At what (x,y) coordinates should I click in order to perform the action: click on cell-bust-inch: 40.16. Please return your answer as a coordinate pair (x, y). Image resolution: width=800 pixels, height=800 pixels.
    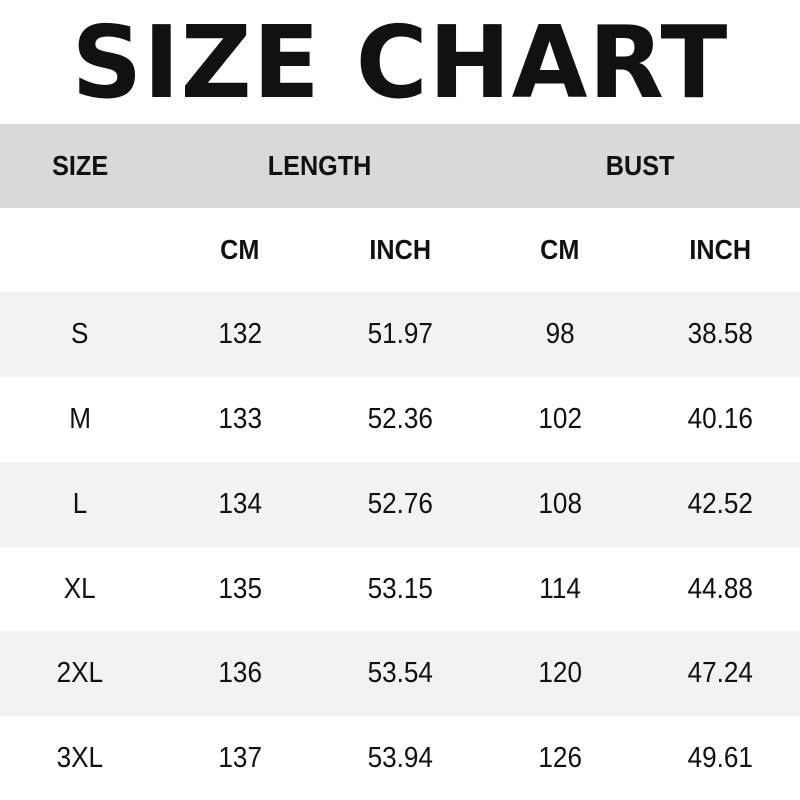
    Looking at the image, I should click on (720, 419).